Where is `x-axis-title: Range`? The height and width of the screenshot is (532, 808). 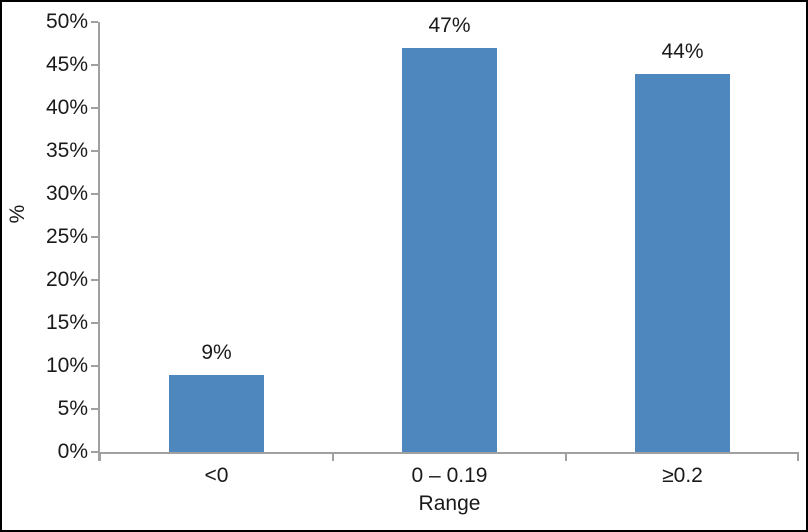
x-axis-title: Range is located at coordinates (449, 503).